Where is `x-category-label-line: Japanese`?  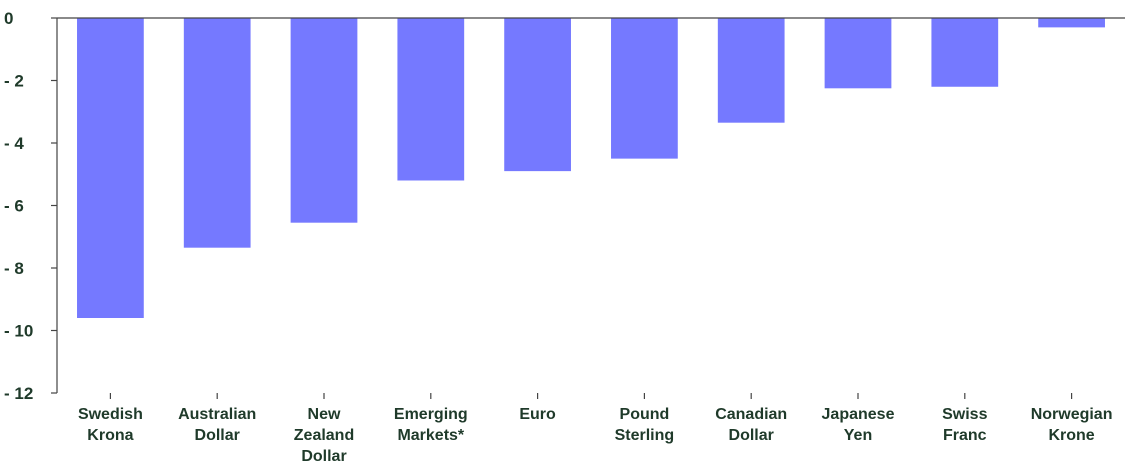 x-category-label-line: Japanese is located at coordinates (858, 414).